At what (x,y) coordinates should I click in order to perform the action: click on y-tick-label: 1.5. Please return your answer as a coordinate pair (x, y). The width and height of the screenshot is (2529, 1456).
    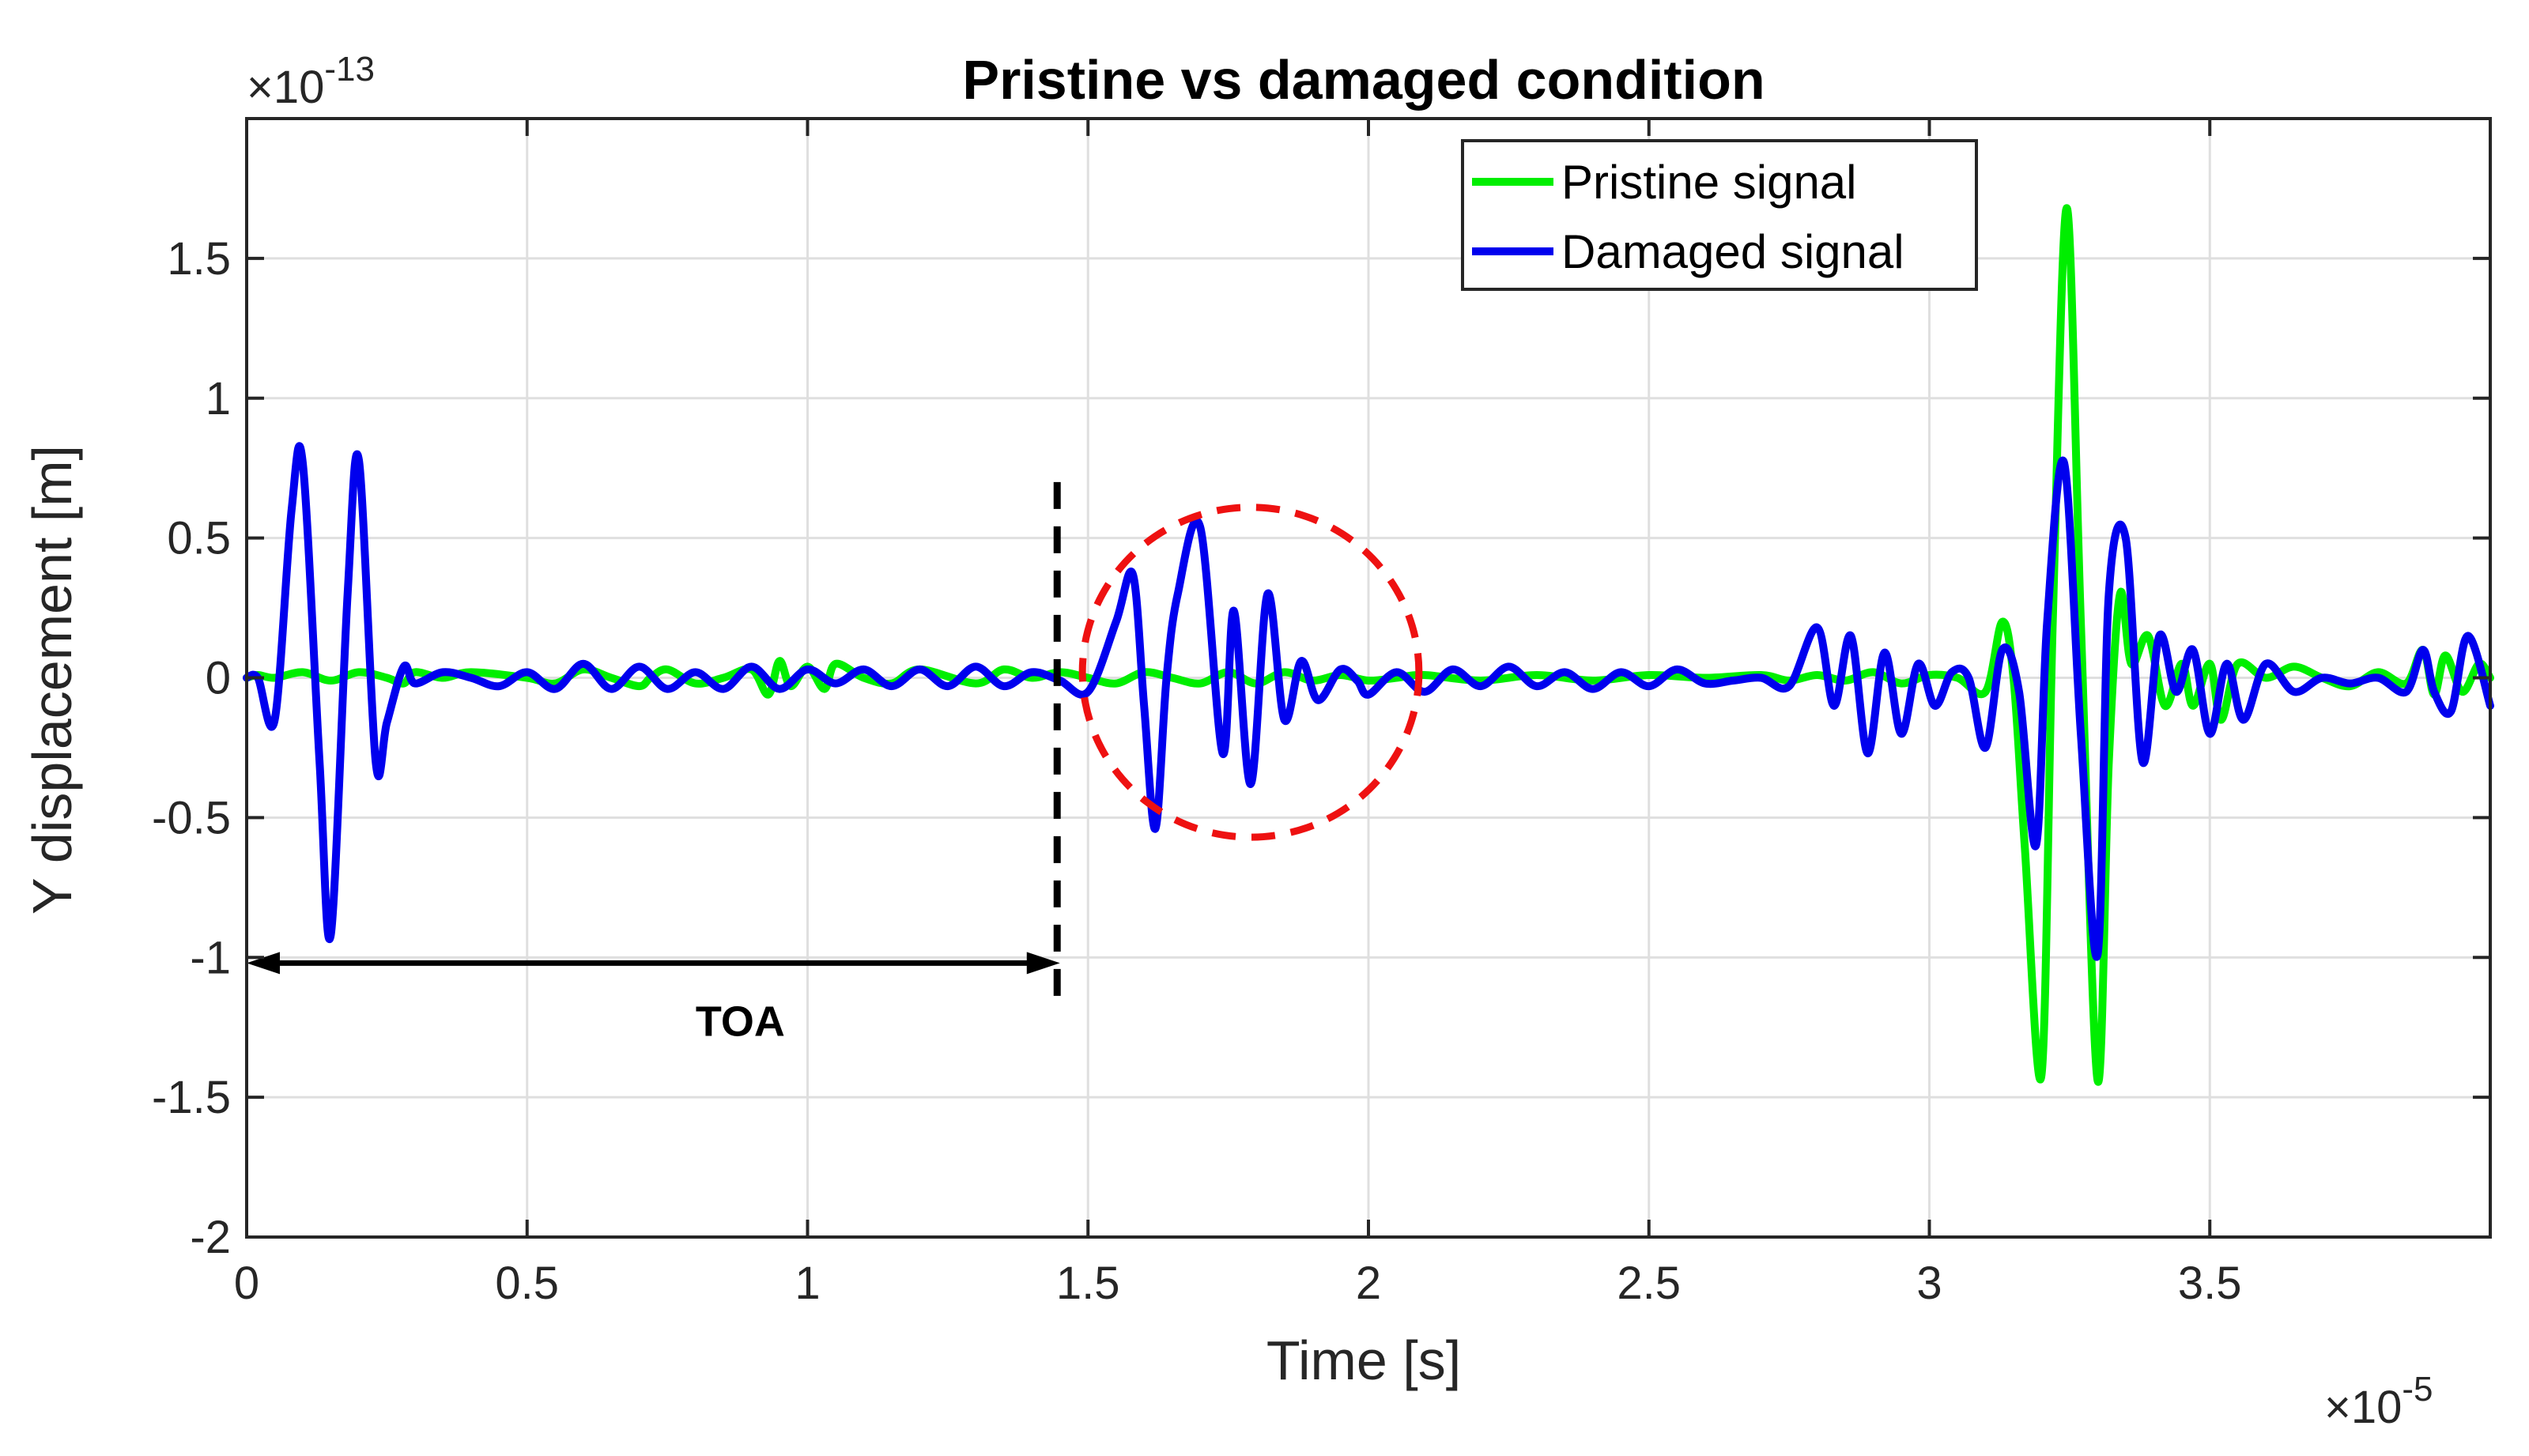
    Looking at the image, I should click on (199, 259).